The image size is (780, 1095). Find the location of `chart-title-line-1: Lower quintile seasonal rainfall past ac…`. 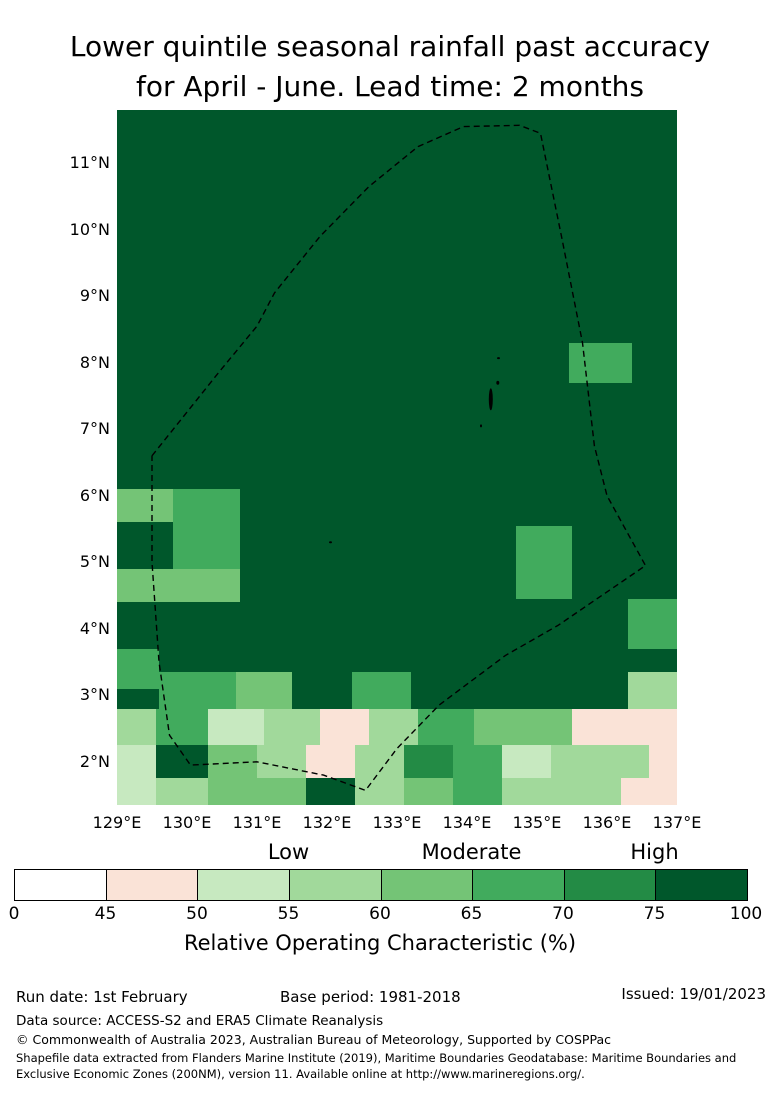

chart-title-line-1: Lower quintile seasonal rainfall past ac… is located at coordinates (390, 46).